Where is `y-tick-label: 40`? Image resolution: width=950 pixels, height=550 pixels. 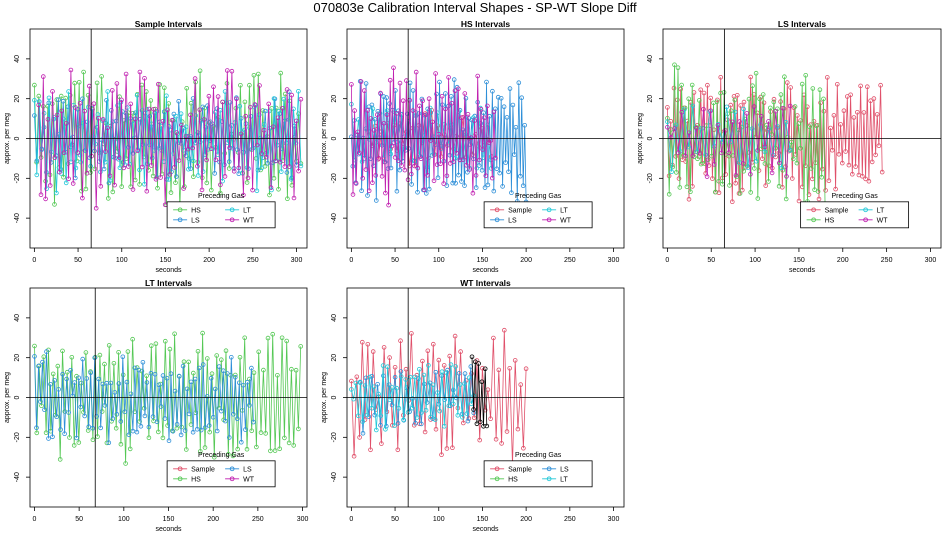
y-tick-label: 40 is located at coordinates (17, 318).